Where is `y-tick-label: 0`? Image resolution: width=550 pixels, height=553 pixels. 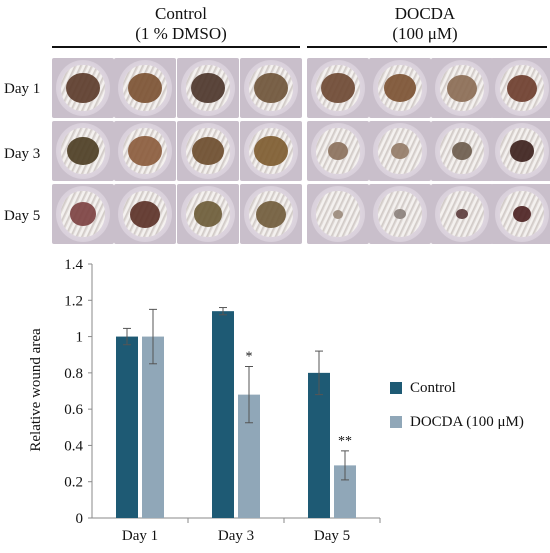
y-tick-label: 0 is located at coordinates (80, 519).